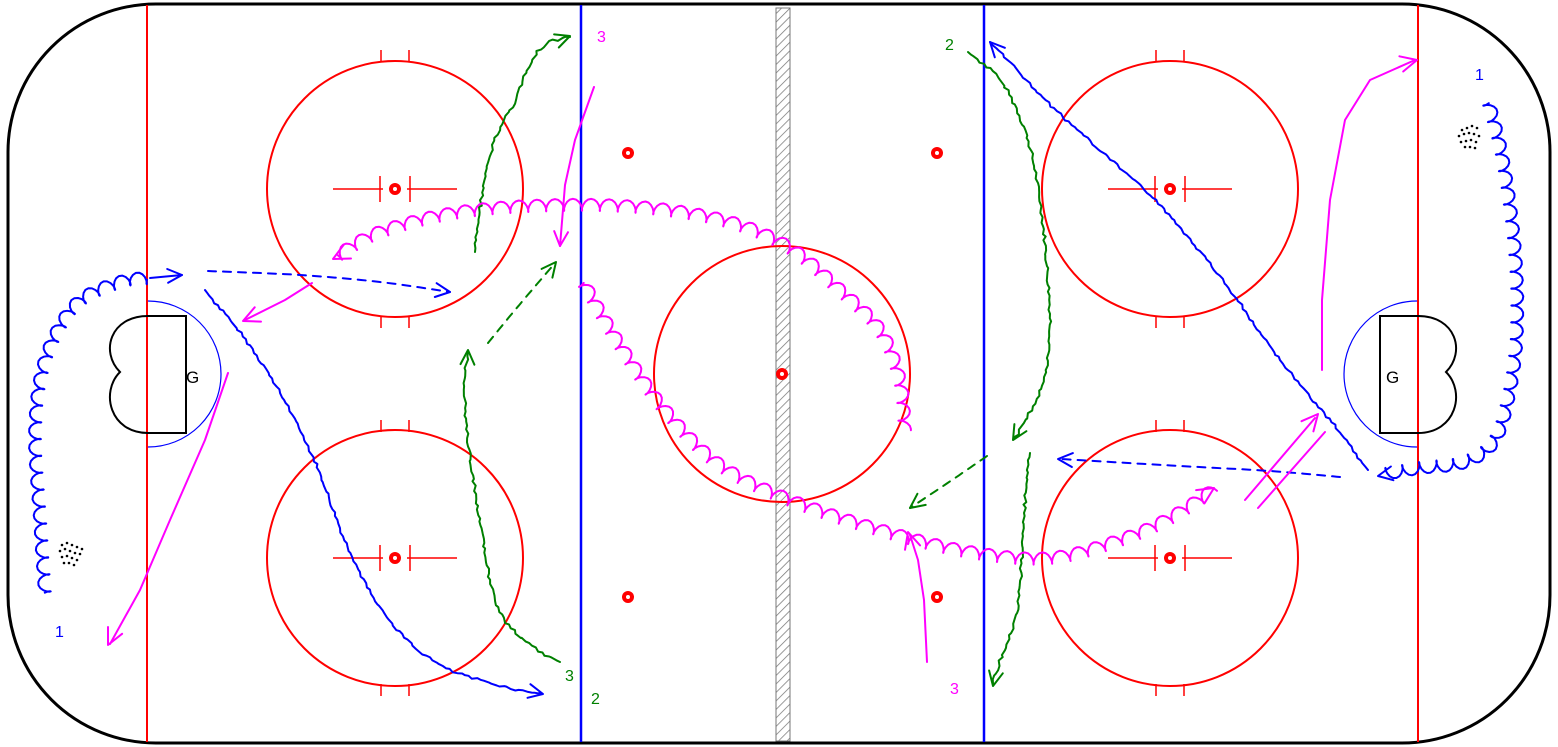 Image resolution: width=1558 pixels, height=747 pixels. I want to click on faceoff-circle-top-left, so click(395, 189).